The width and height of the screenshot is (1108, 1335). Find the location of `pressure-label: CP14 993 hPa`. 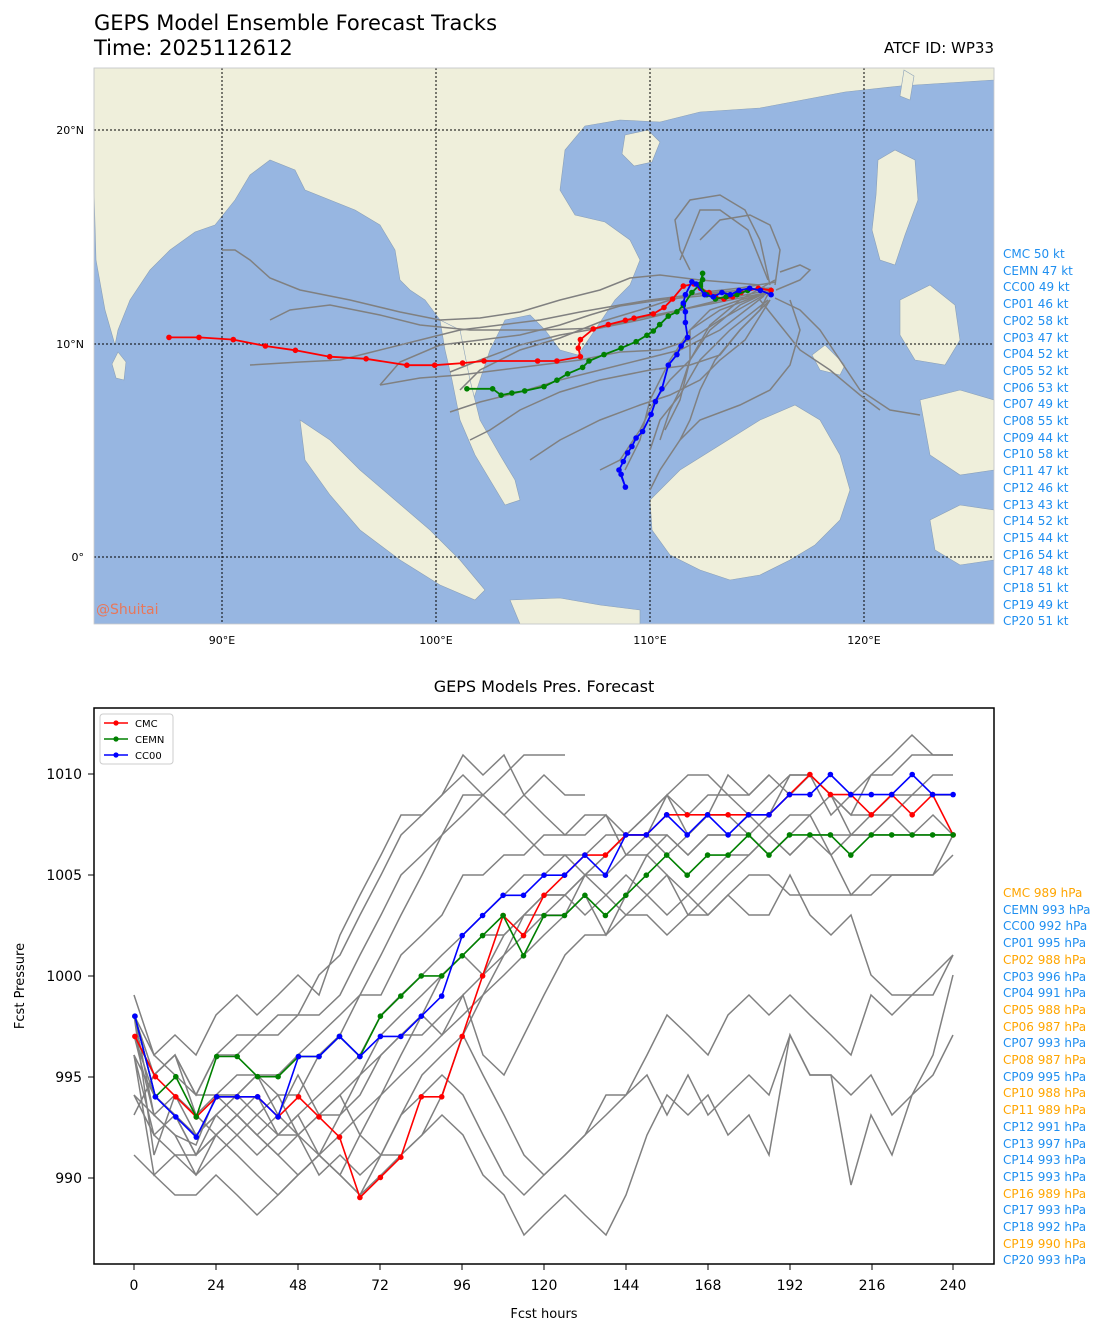

pressure-label: CP14 993 hPa is located at coordinates (1045, 1160).